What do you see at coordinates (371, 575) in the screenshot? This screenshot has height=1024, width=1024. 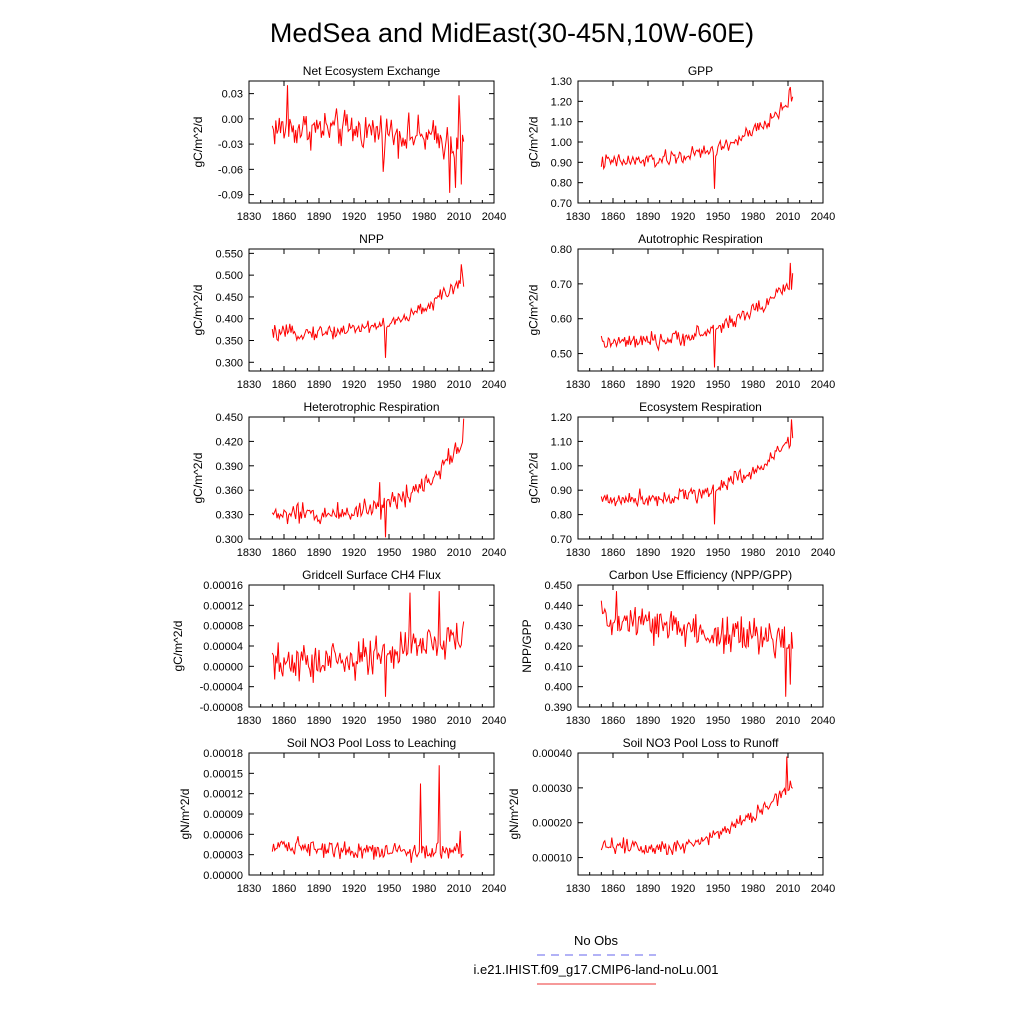 I see `panel-title: Gridcell Surface CH4 Flux` at bounding box center [371, 575].